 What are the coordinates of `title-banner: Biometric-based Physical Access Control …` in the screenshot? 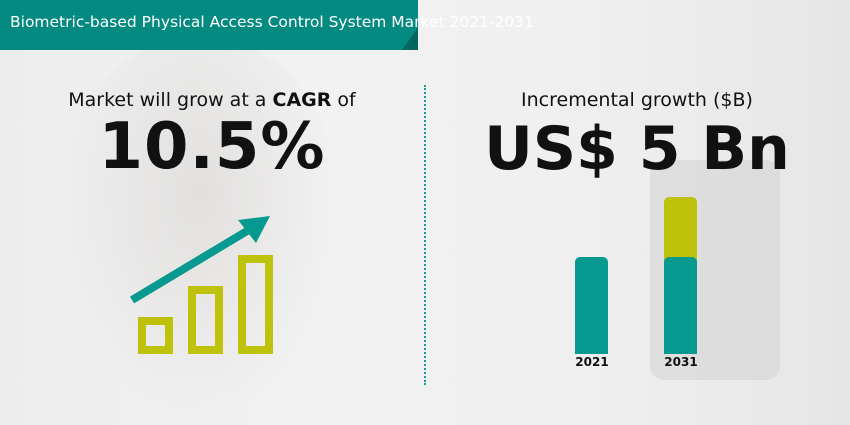 It's located at (267, 25).